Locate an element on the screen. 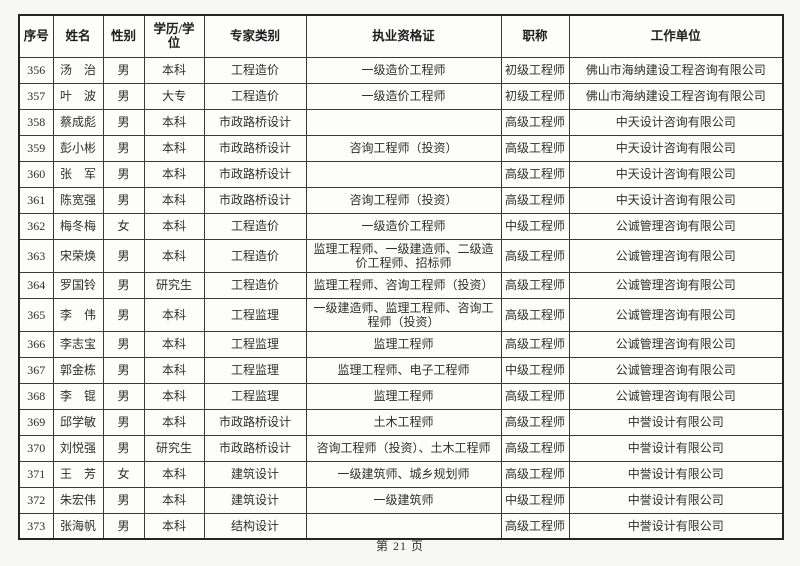  cell-name: 罗国铃 is located at coordinates (78, 285).